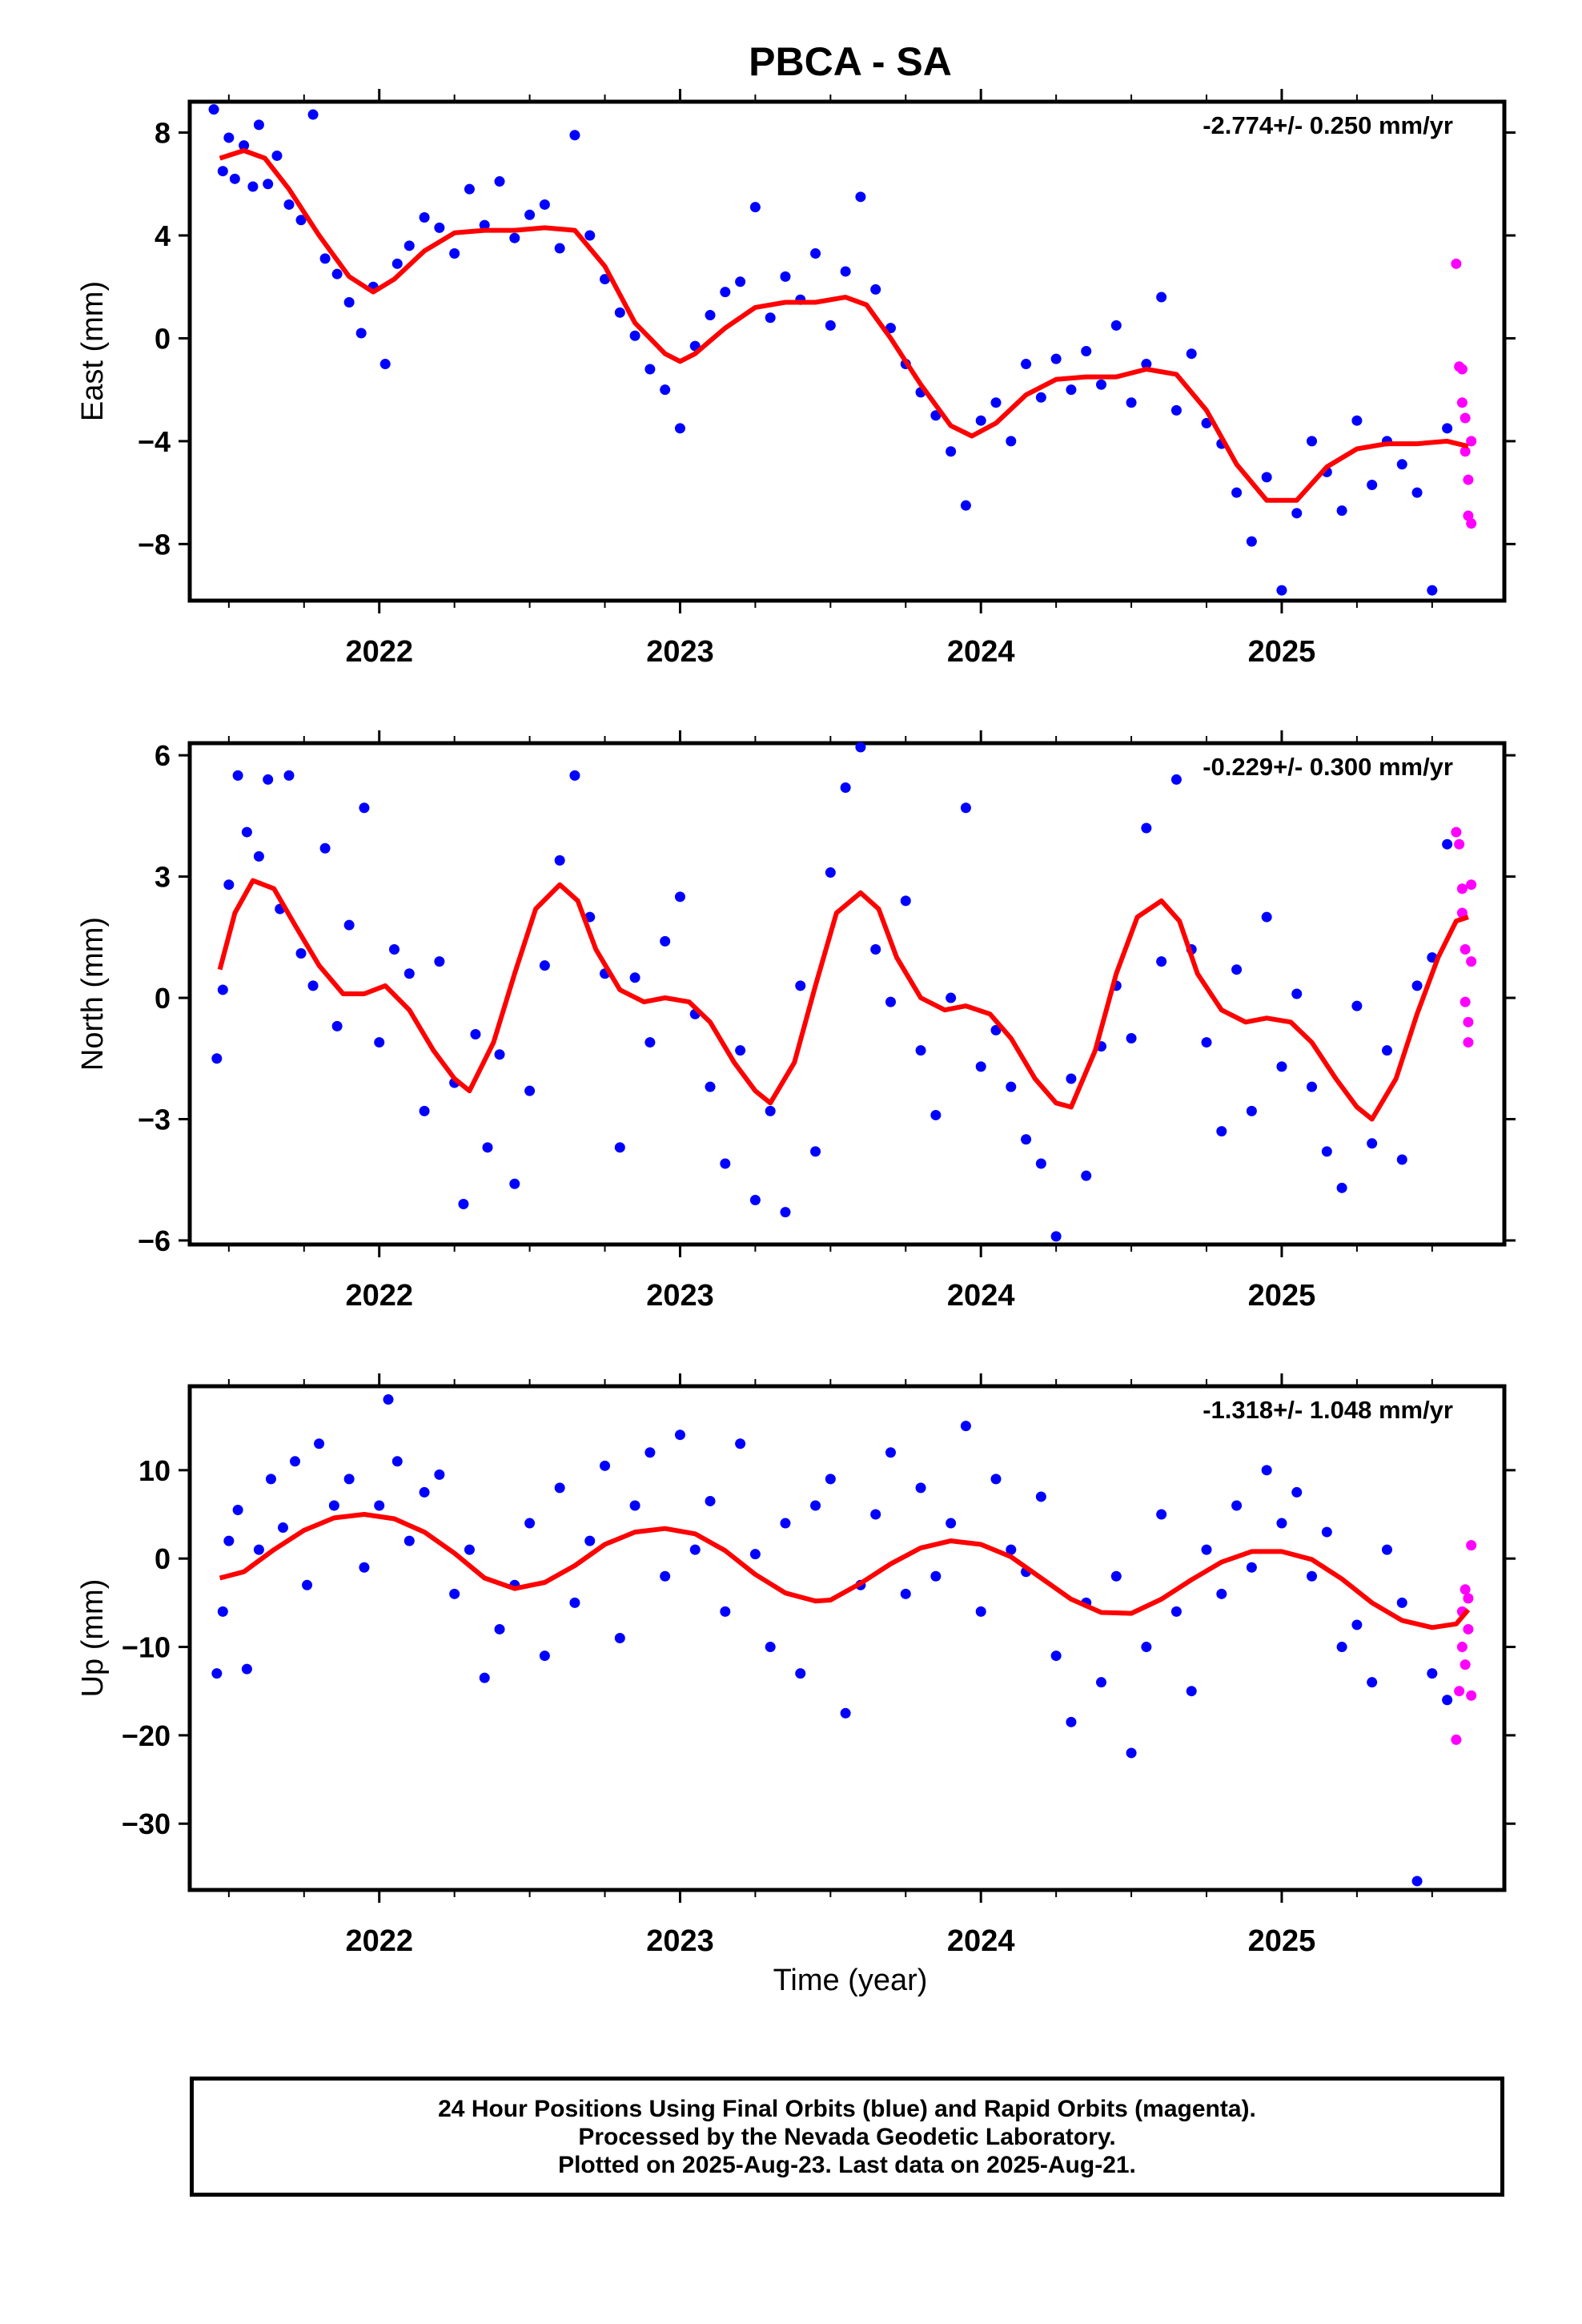  I want to click on y-tick-label: 3, so click(163, 878).